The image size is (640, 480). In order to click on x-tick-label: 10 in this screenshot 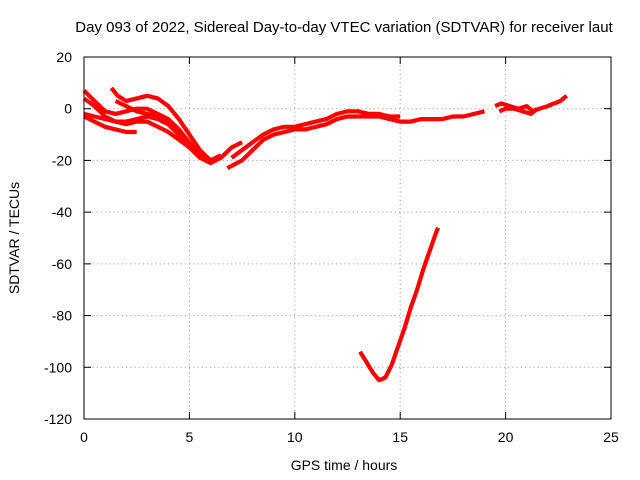, I will do `click(295, 437)`.